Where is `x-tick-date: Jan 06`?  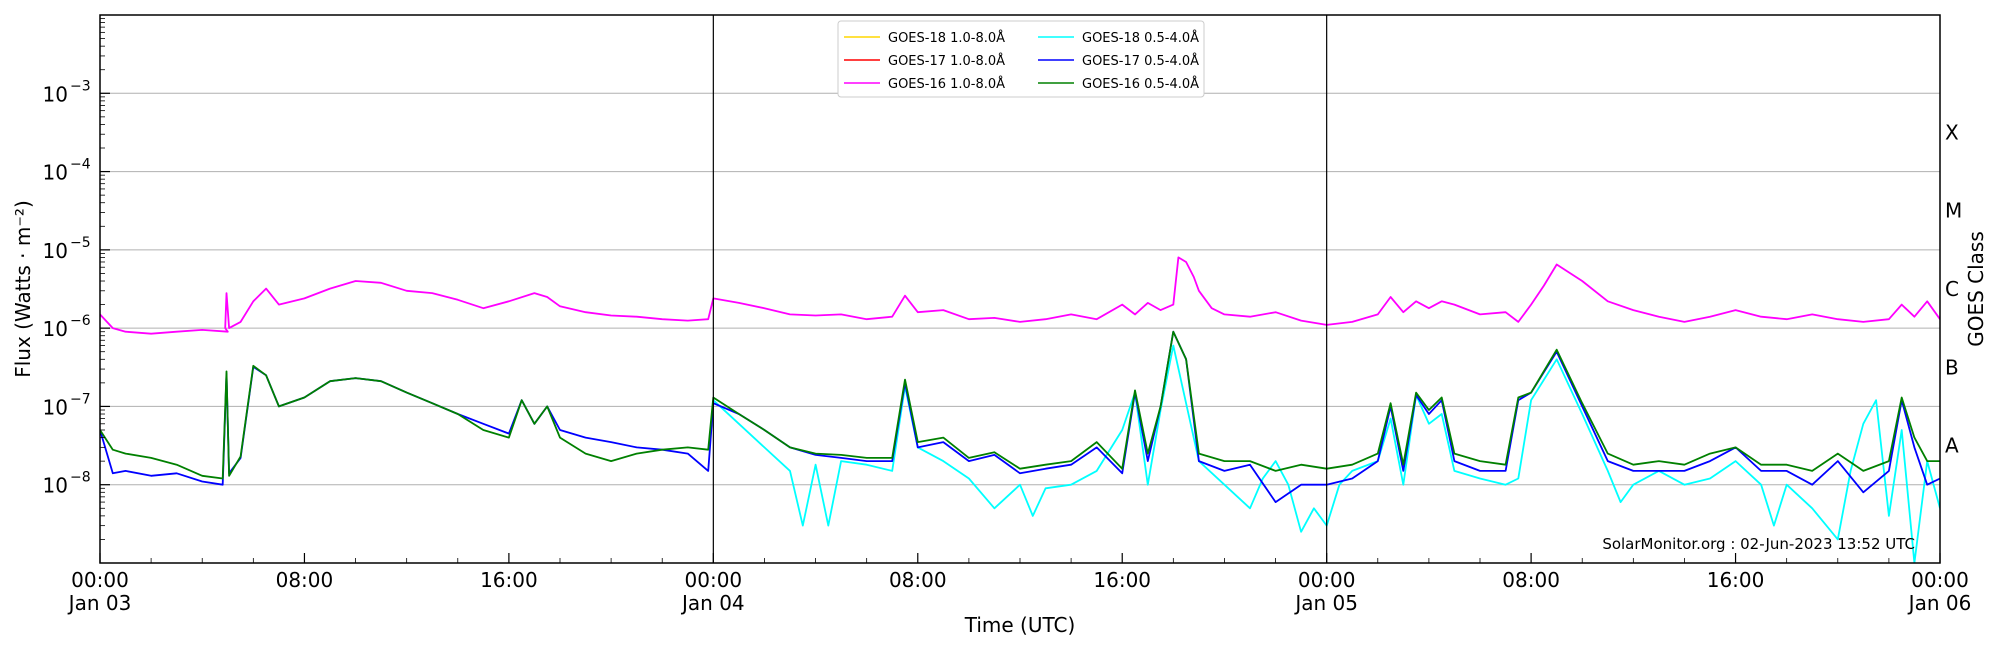
x-tick-date: Jan 06 is located at coordinates (1939, 603).